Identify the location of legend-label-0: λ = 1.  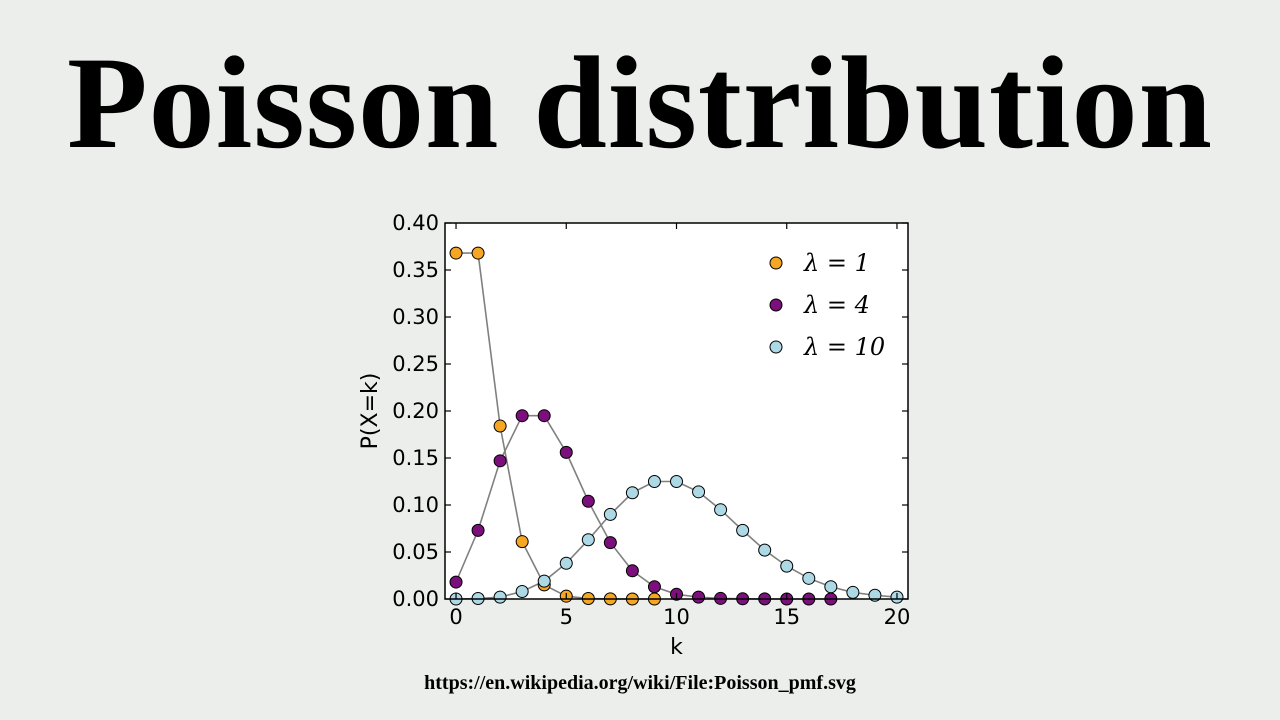
(836, 263).